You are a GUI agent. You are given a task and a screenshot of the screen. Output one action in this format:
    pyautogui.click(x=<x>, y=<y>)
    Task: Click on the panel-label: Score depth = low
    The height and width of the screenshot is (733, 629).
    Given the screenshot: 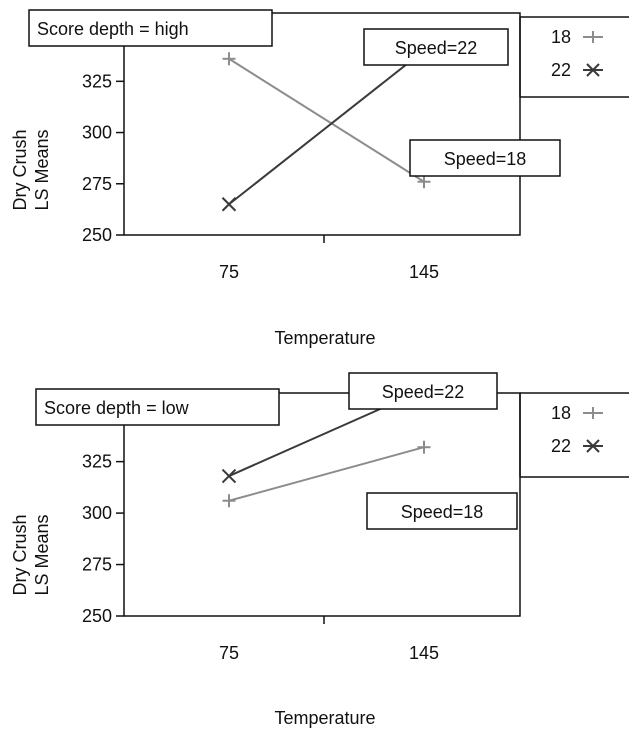 What is the action you would take?
    pyautogui.click(x=117, y=408)
    